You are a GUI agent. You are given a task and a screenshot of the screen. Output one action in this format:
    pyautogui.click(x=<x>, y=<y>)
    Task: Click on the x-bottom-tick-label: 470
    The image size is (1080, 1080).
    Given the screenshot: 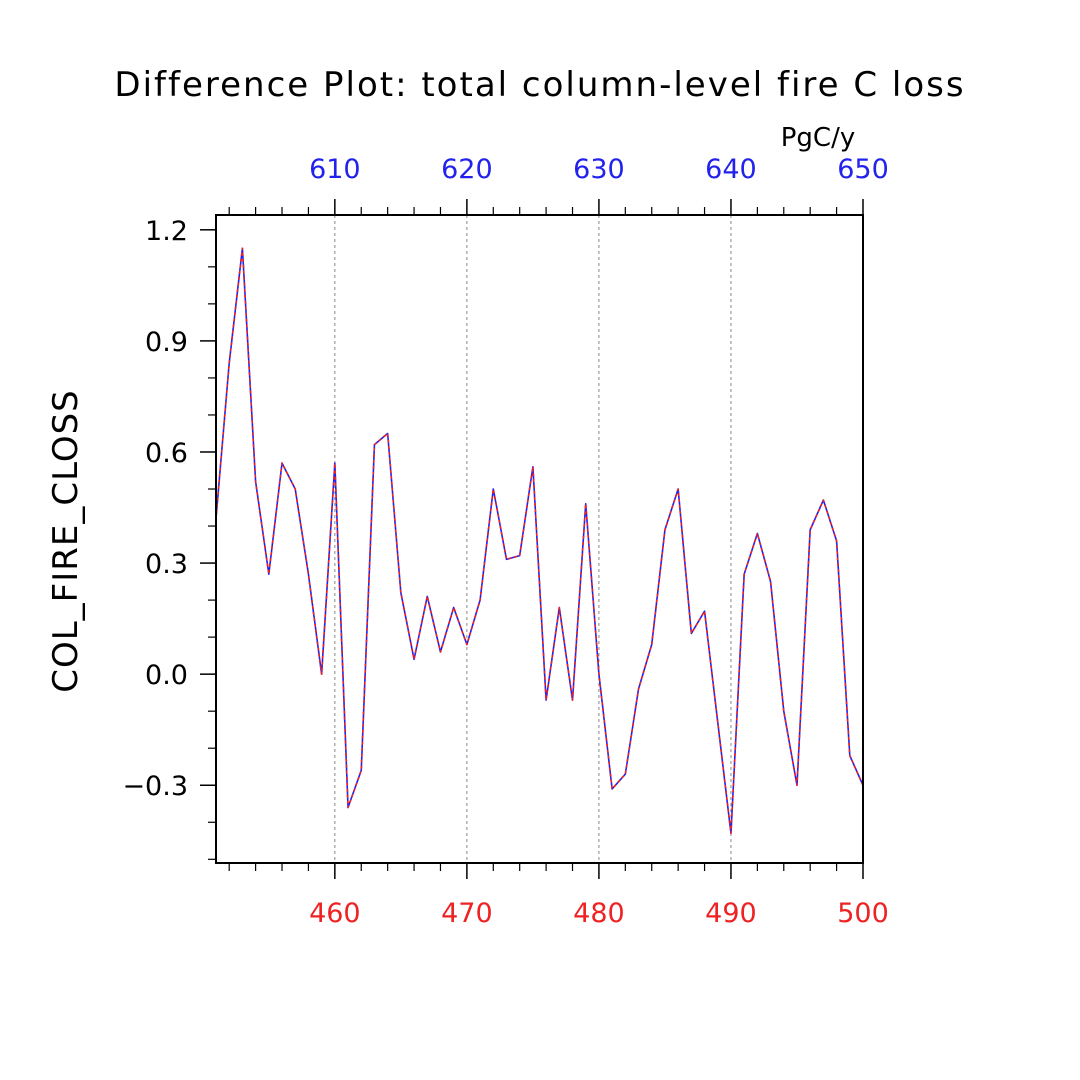 What is the action you would take?
    pyautogui.click(x=467, y=913)
    